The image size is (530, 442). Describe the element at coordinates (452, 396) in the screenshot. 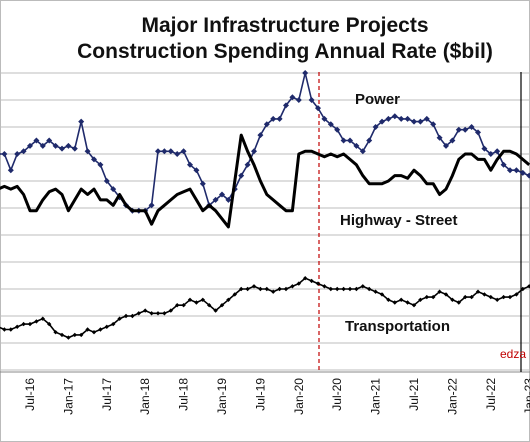

I see `x-tick-label: Jan-22` at that location.